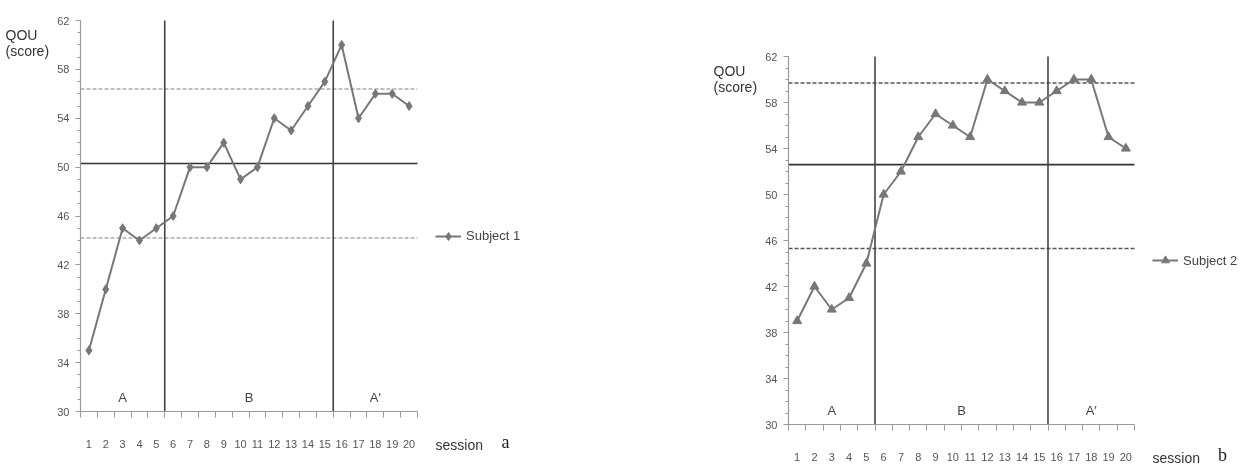 This screenshot has height=470, width=1260. What do you see at coordinates (409, 443) in the screenshot?
I see `x-tick-label: 20` at bounding box center [409, 443].